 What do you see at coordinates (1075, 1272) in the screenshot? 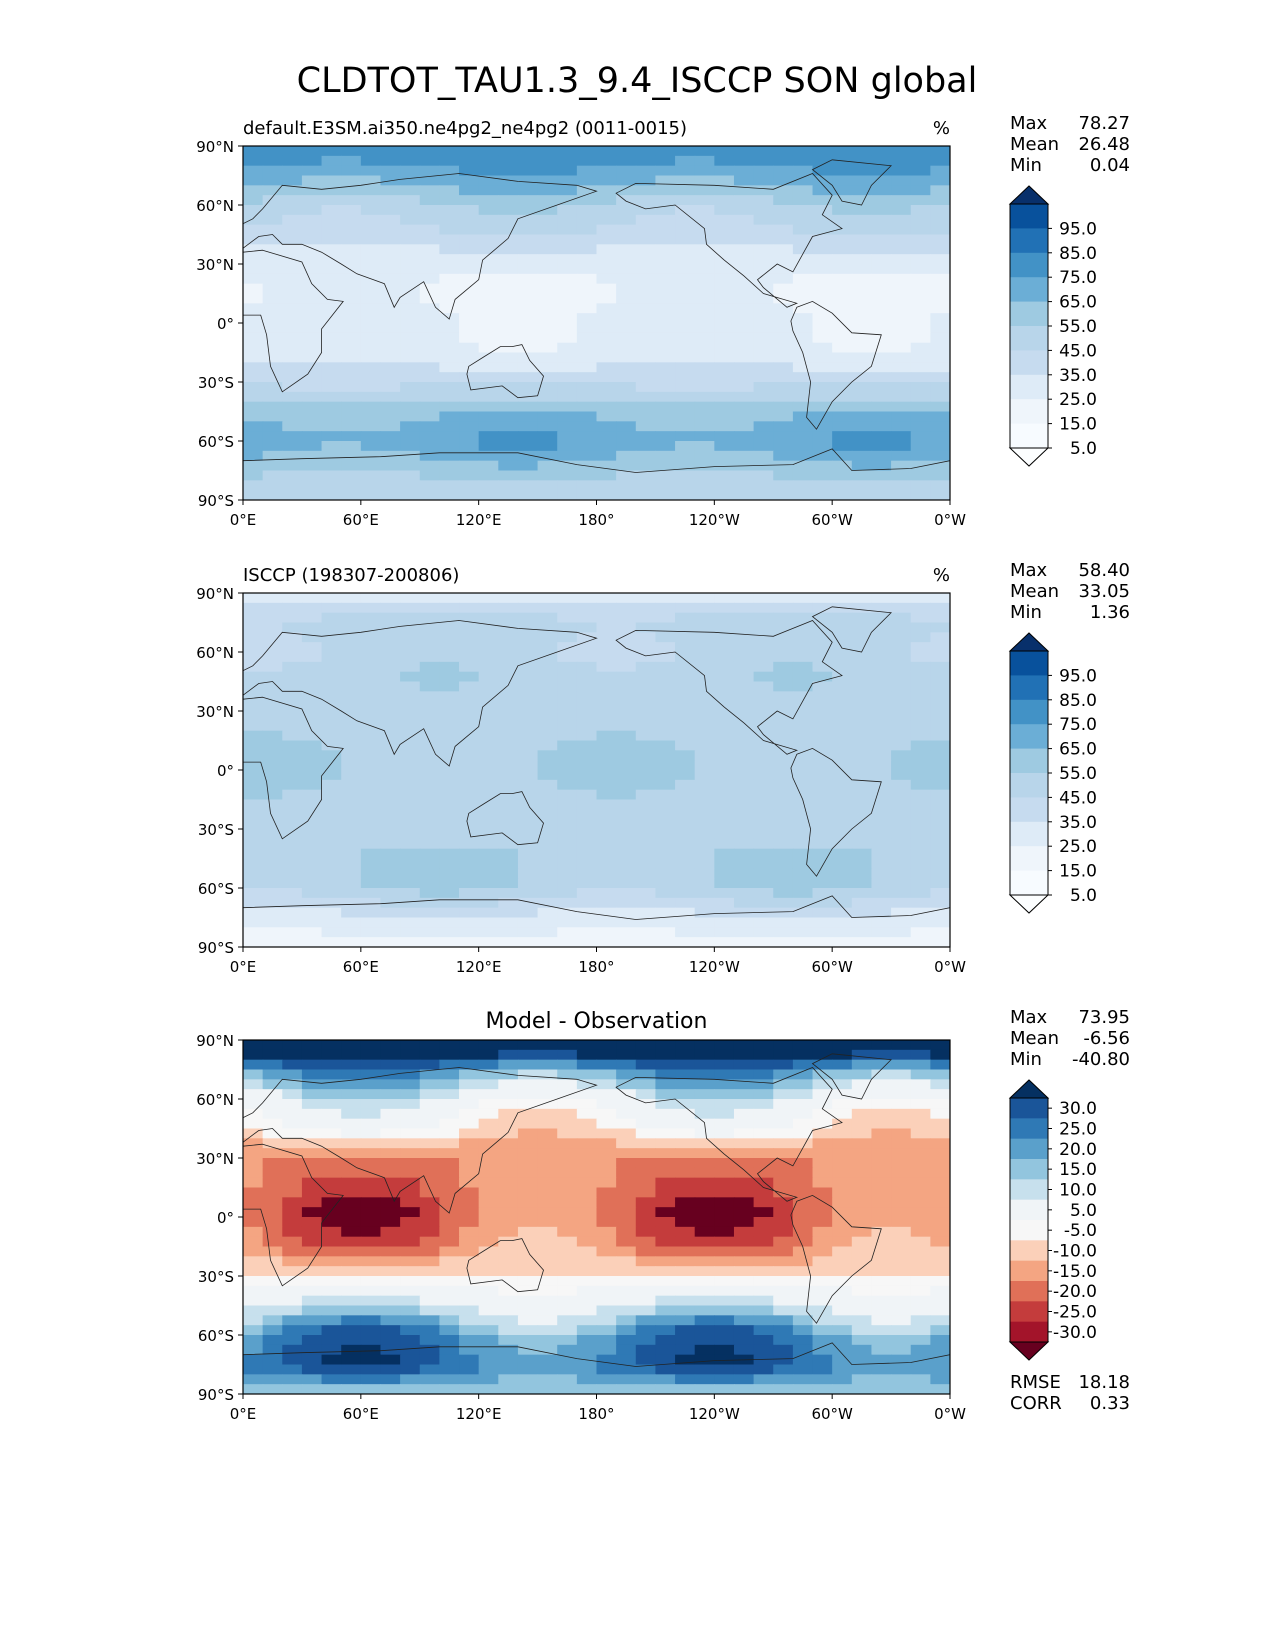
I see `colorbar-label: -15.0` at bounding box center [1075, 1272].